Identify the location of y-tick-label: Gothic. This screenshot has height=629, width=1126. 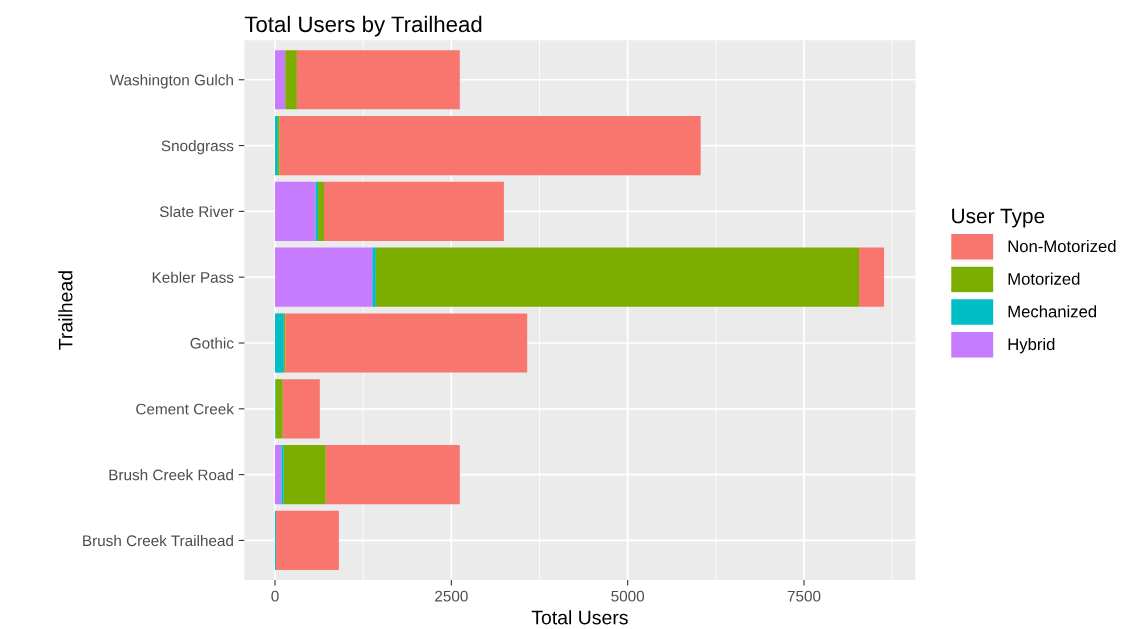
(212, 343).